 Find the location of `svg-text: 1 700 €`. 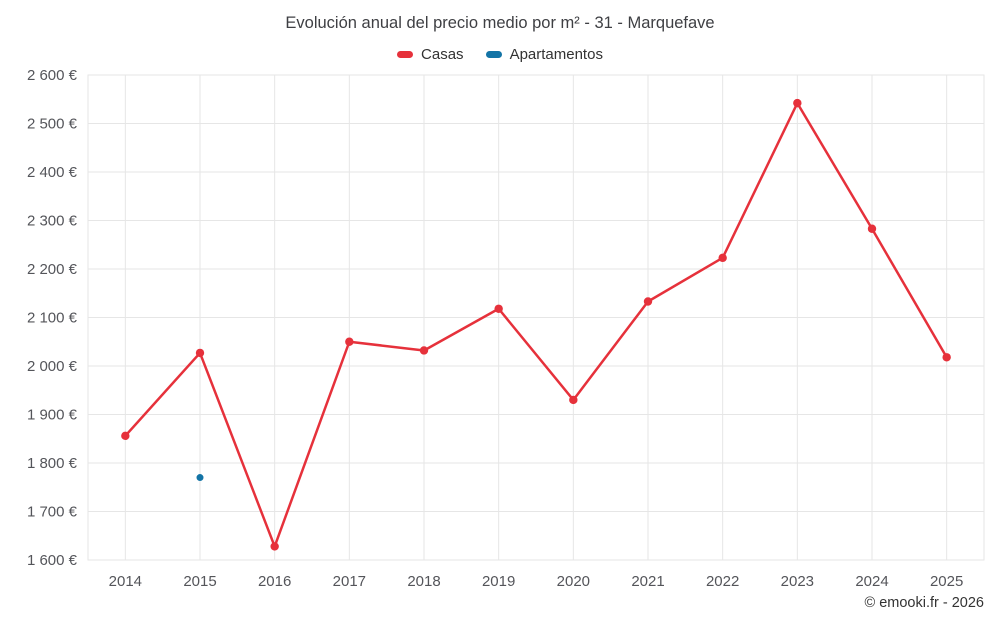

svg-text: 1 700 € is located at coordinates (52, 512).